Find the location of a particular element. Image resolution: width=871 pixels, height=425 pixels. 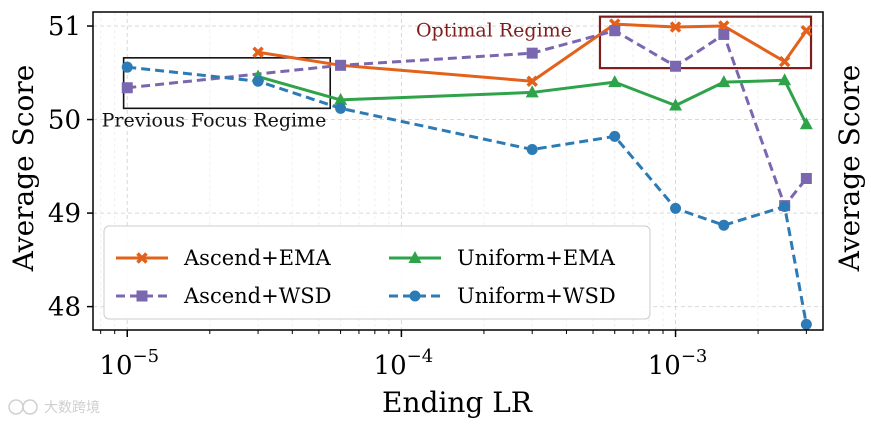

y-axis-title-right: Average Score is located at coordinates (849, 169).